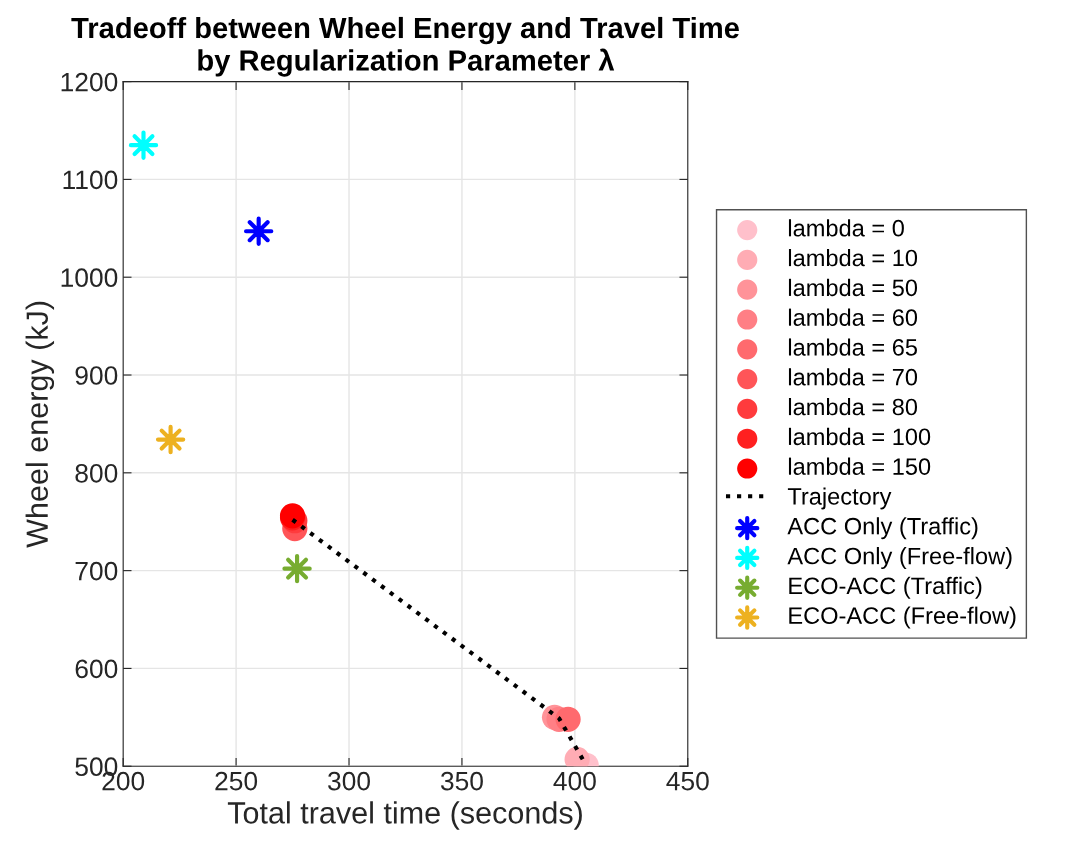  What do you see at coordinates (574, 781) in the screenshot?
I see `x-tick-label: 400` at bounding box center [574, 781].